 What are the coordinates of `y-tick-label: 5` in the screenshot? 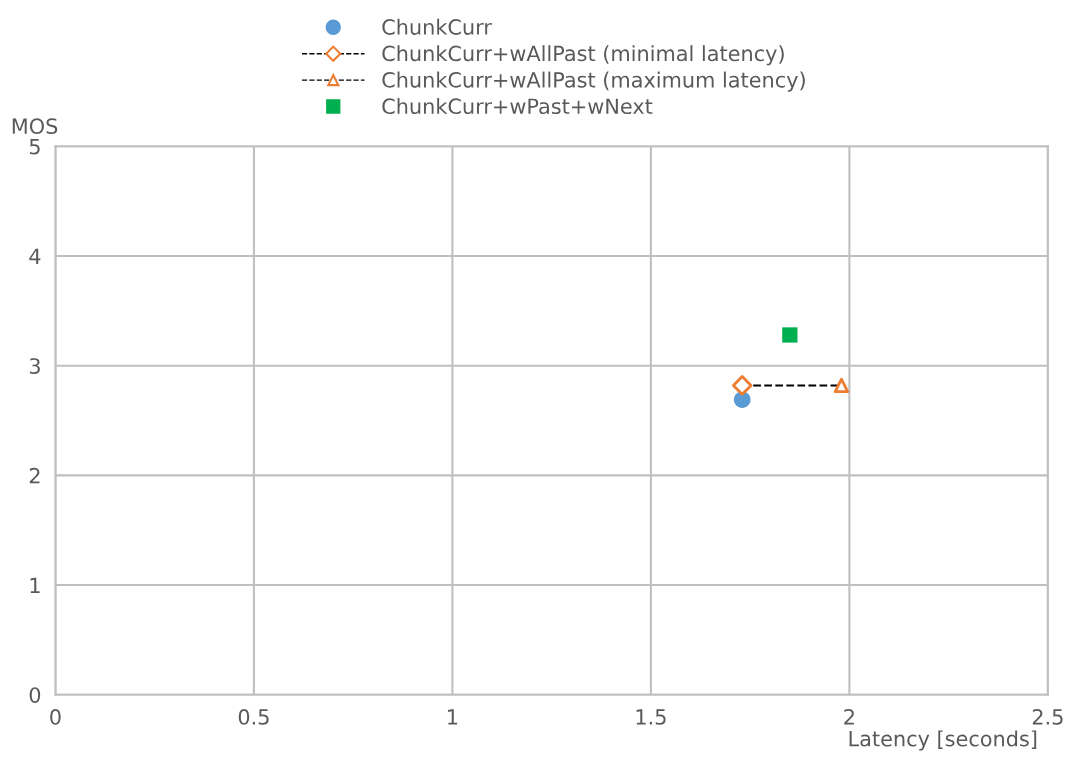 It's located at (34, 147).